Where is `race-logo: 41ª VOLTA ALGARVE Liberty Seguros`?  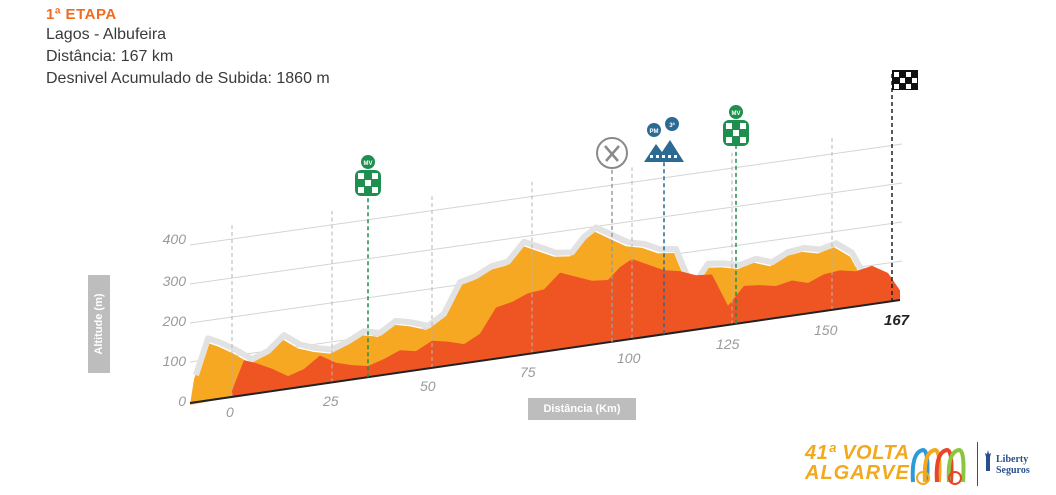 race-logo: 41ª VOLTA ALGARVE Liberty Seguros is located at coordinates (925, 465).